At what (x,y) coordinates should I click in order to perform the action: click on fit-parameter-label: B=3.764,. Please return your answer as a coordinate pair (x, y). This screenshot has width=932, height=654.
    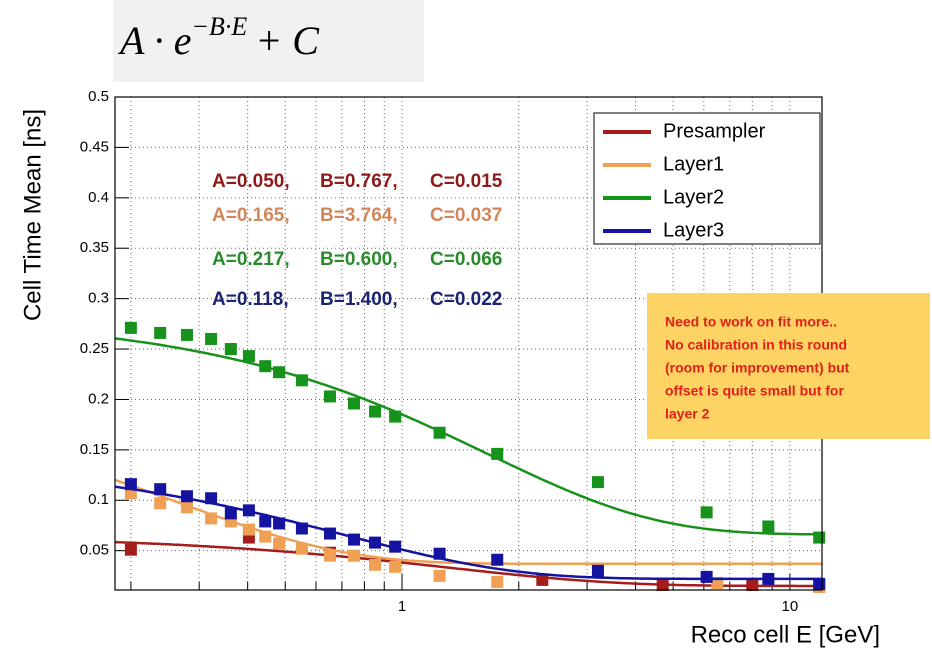
    Looking at the image, I should click on (359, 215).